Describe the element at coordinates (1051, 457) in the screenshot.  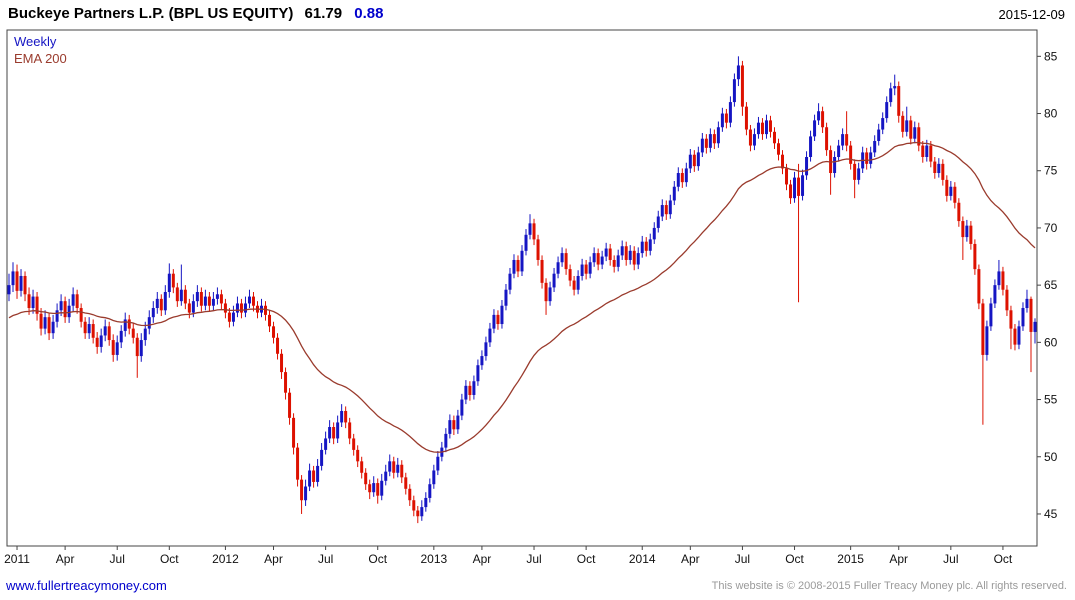
I see `y-tick-label: 50` at that location.